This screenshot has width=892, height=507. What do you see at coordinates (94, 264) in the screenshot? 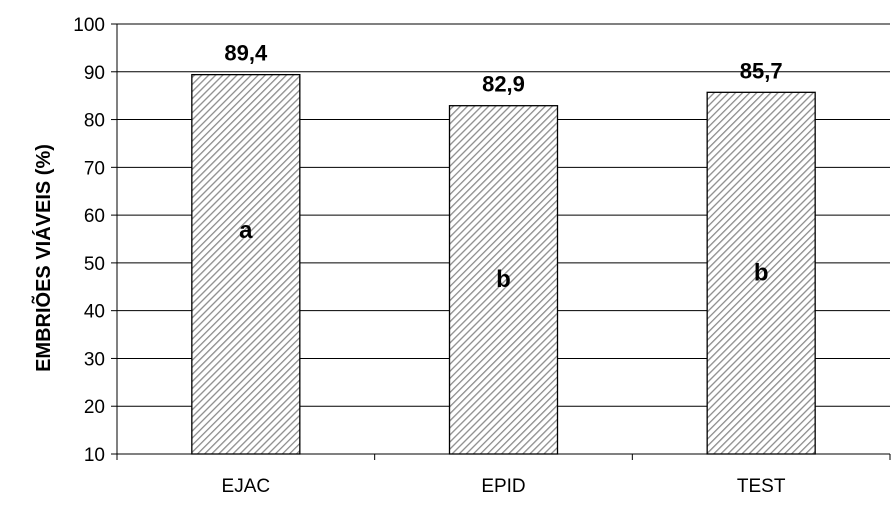
I see `y-tick-label-50: 50` at bounding box center [94, 264].